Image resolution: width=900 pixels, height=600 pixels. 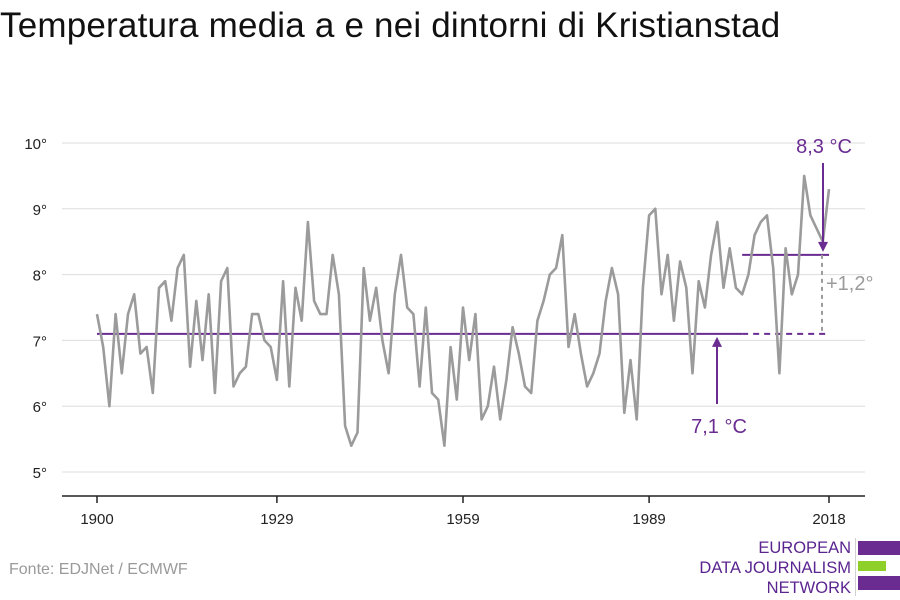 What do you see at coordinates (808, 588) in the screenshot?
I see `logo-line-3: NETWORK` at bounding box center [808, 588].